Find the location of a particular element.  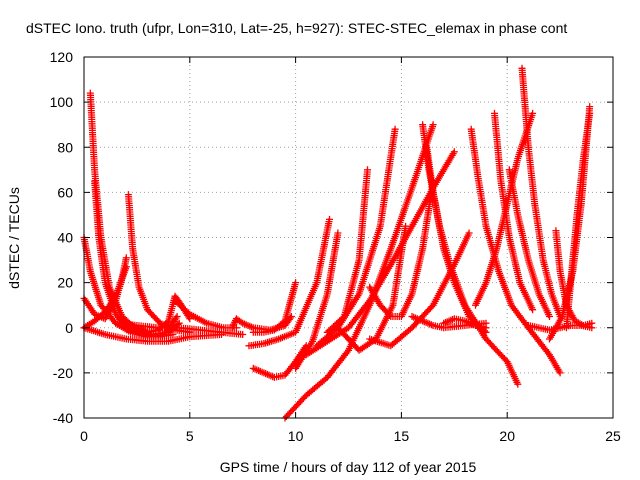

y-tick-labels: -40 -20 0 20 40 60 80 100 120 is located at coordinates (62, 237).